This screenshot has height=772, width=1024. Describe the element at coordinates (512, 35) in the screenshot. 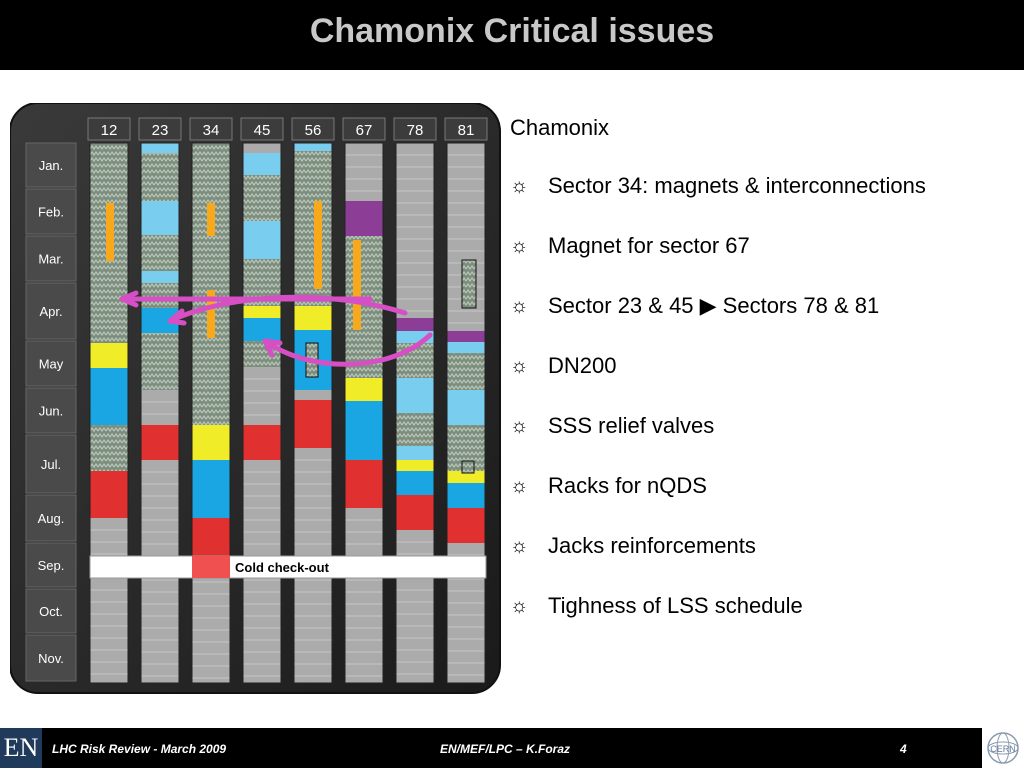

I see `title-bar: Chamonix Critical issues` at that location.